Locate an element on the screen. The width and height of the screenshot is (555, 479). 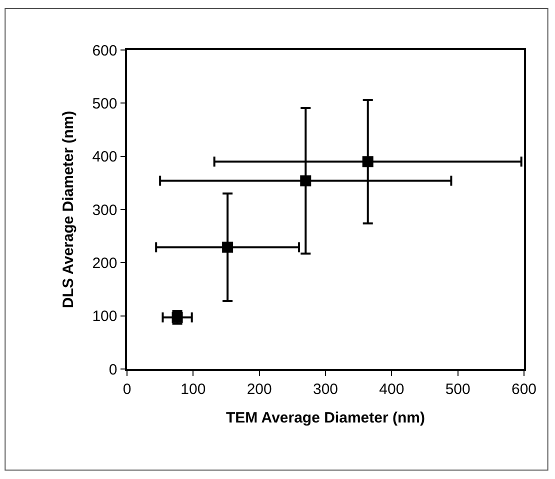
y-tick-label: 200 is located at coordinates (105, 263).